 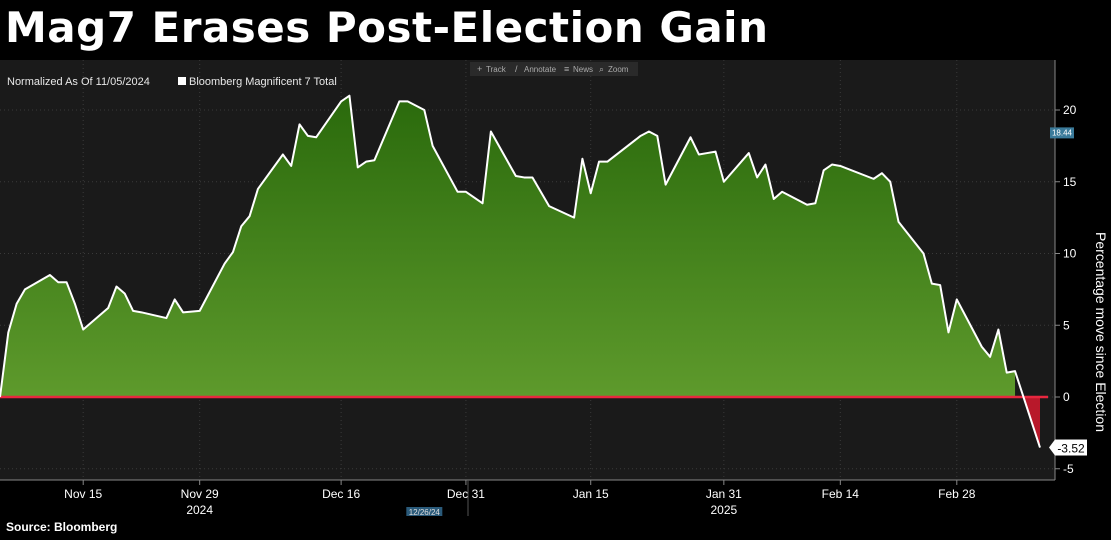 I want to click on toolbar-news-button: ≡ News, so click(x=578, y=69).